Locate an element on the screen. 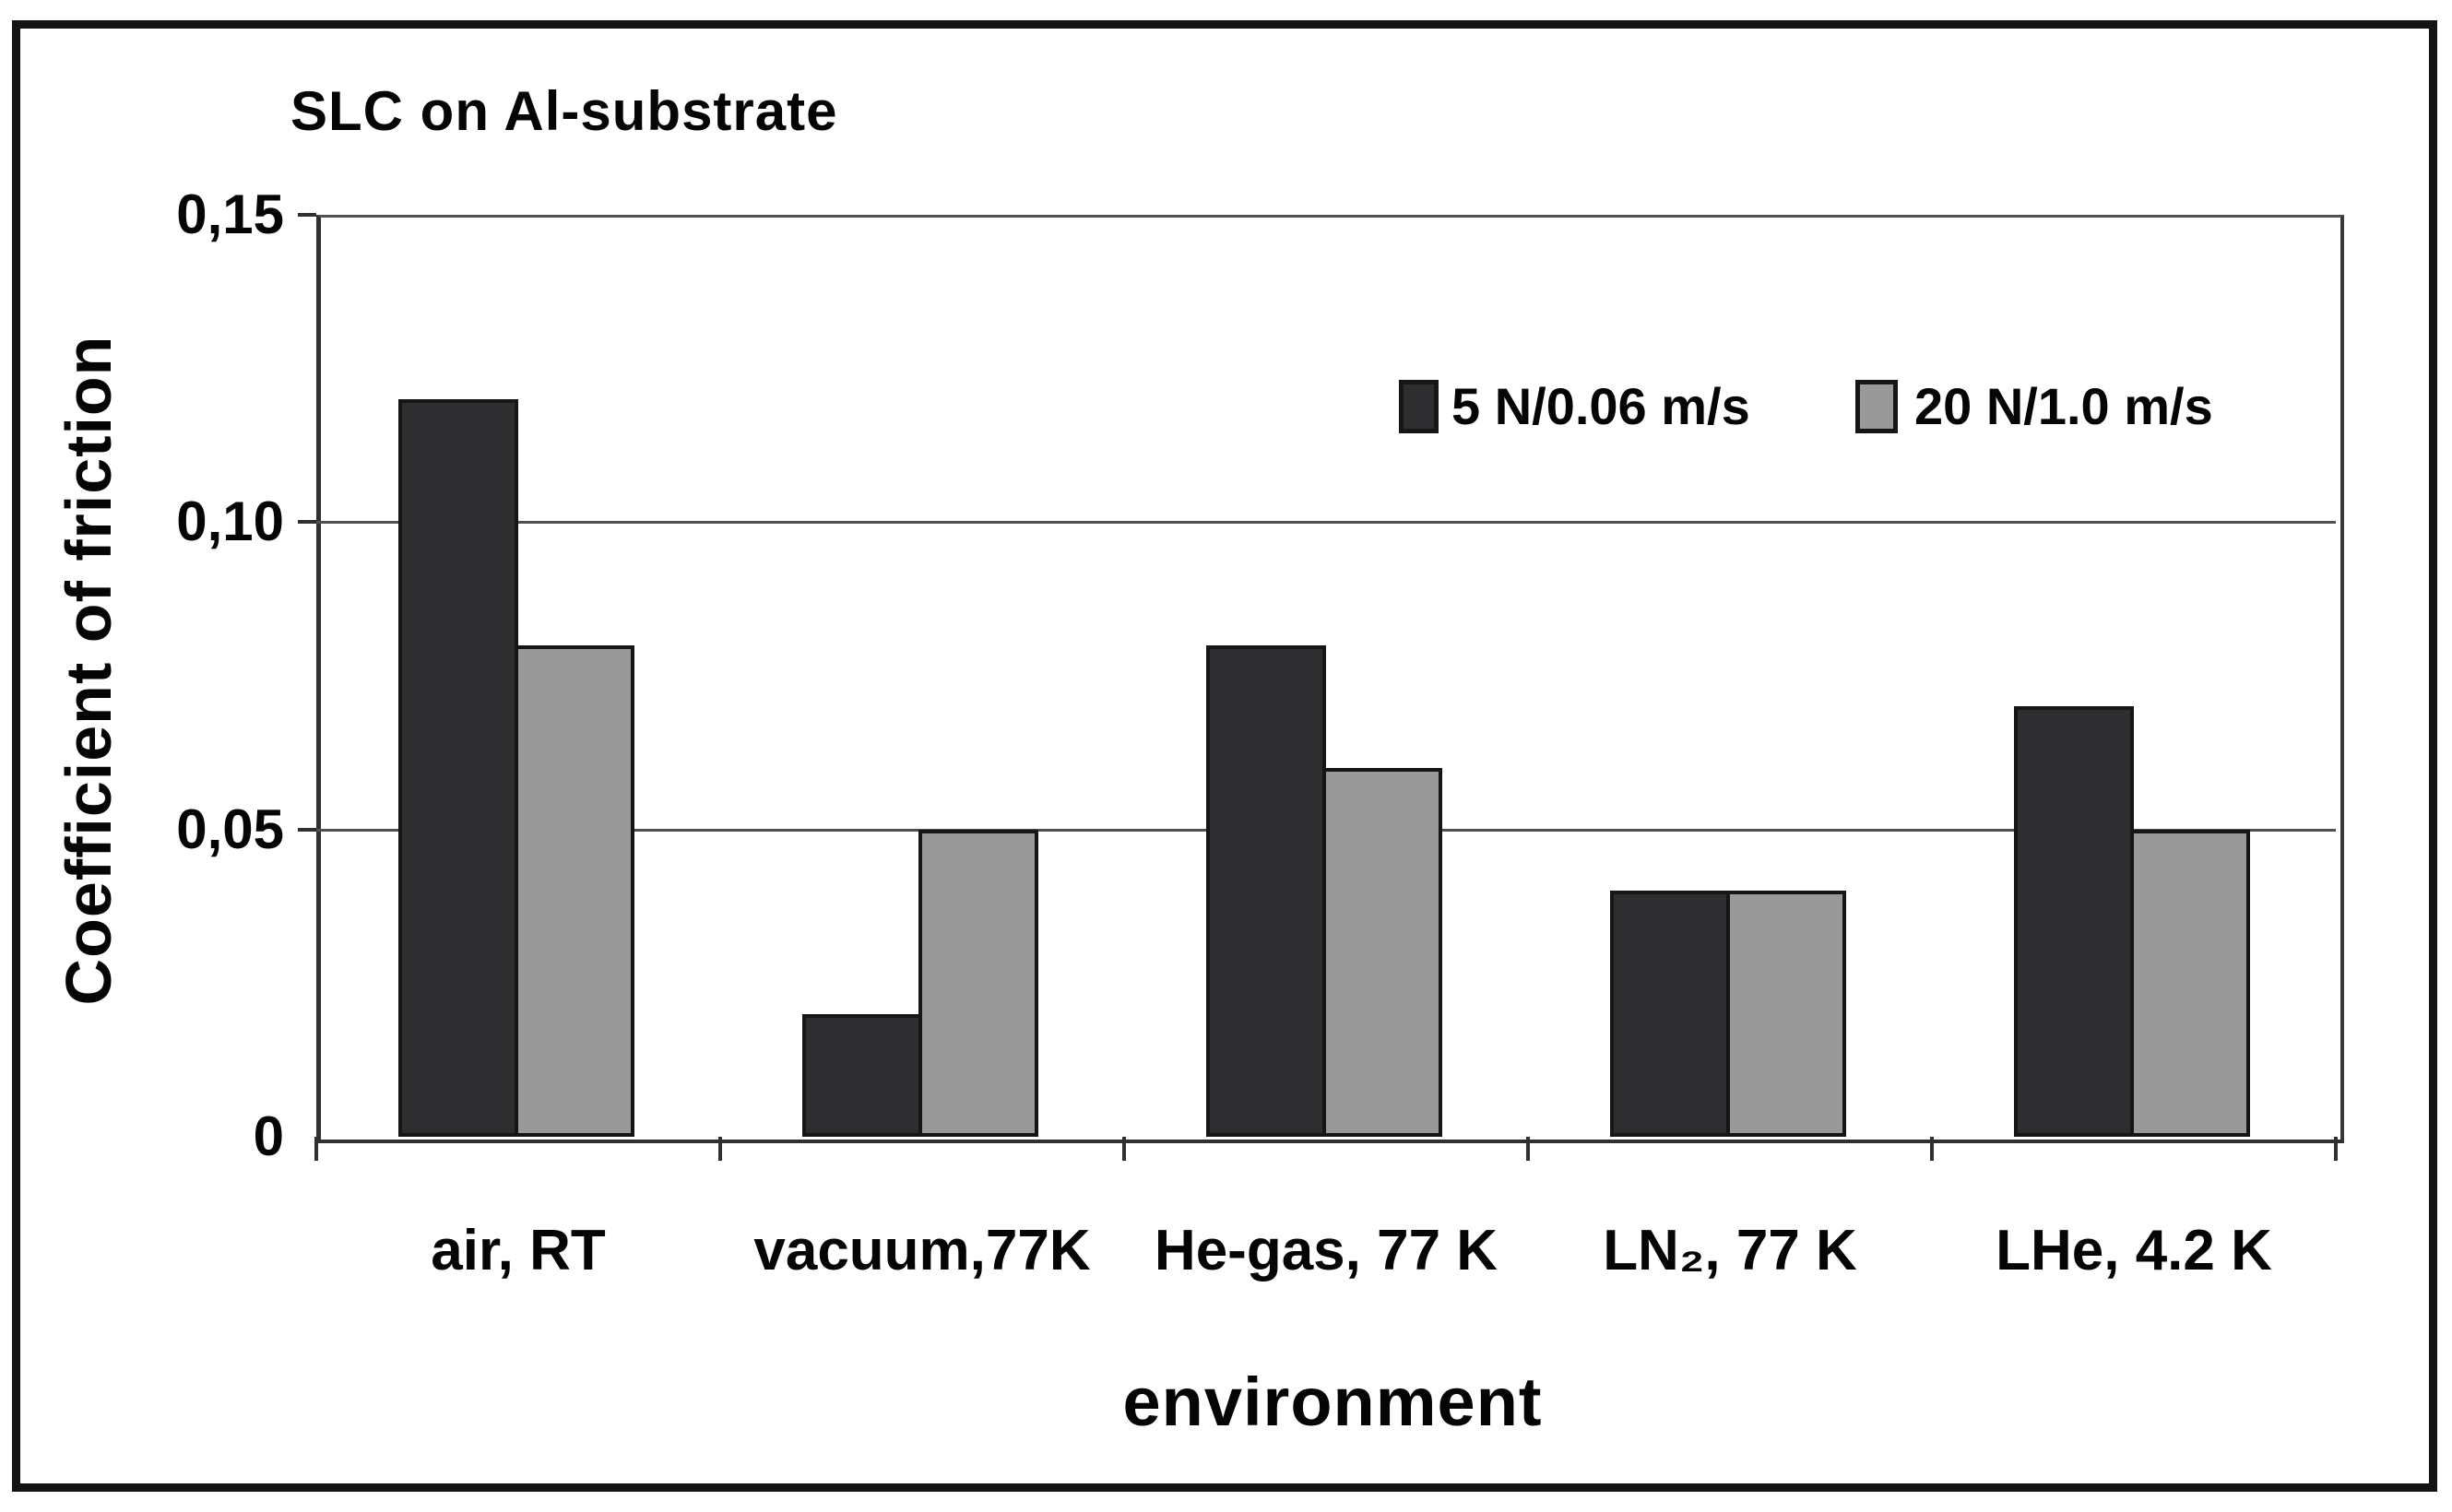 The height and width of the screenshot is (1512, 2452). x-tick-label-5: LHe, 4.2 K is located at coordinates (2134, 1250).